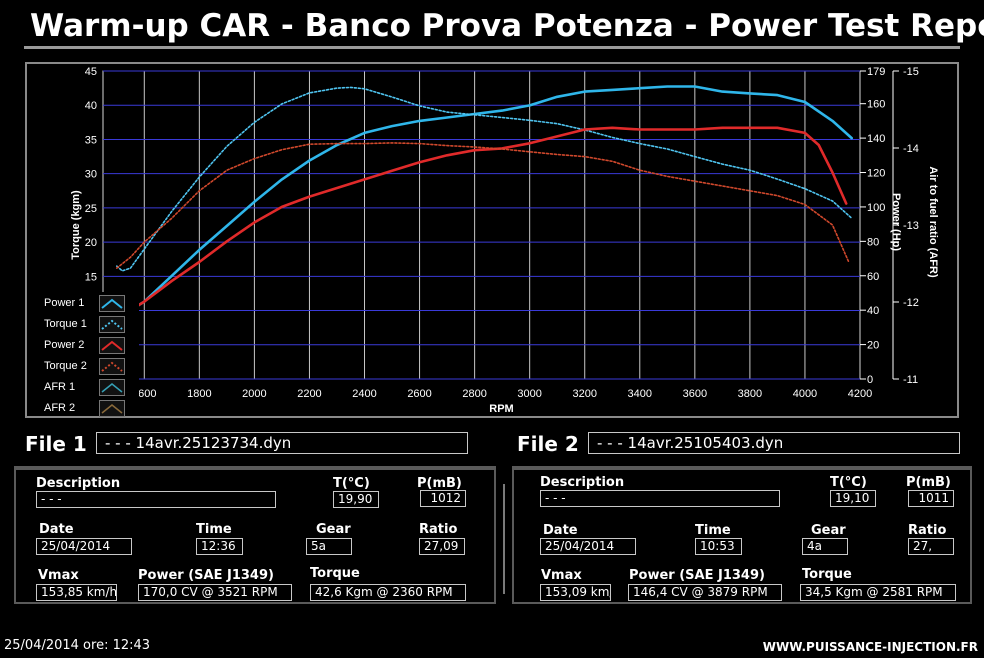  What do you see at coordinates (575, 592) in the screenshot?
I see `file2-vmax-field: 153,09 km/` at bounding box center [575, 592].